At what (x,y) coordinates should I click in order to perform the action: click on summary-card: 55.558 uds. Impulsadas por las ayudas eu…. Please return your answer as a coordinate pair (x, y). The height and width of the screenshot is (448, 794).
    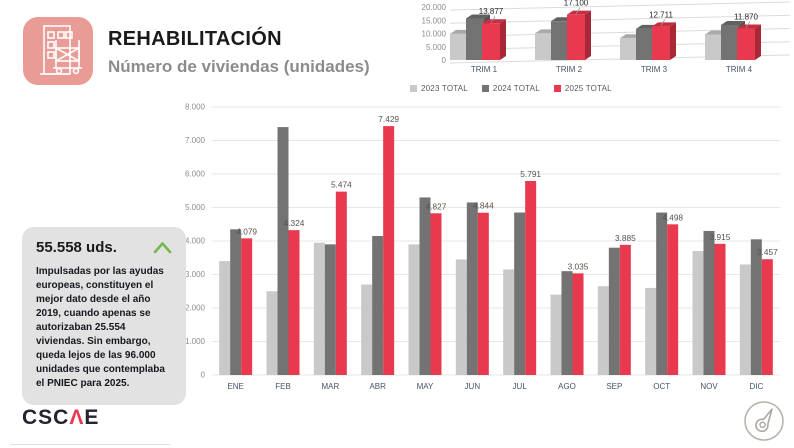
    Looking at the image, I should click on (104, 316).